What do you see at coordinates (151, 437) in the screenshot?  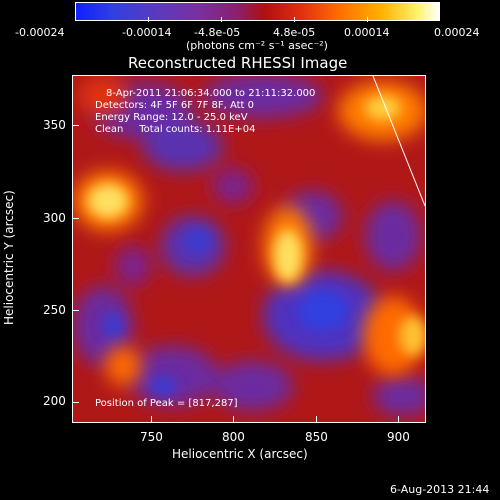 I see `x-tick-label: 750` at bounding box center [151, 437].